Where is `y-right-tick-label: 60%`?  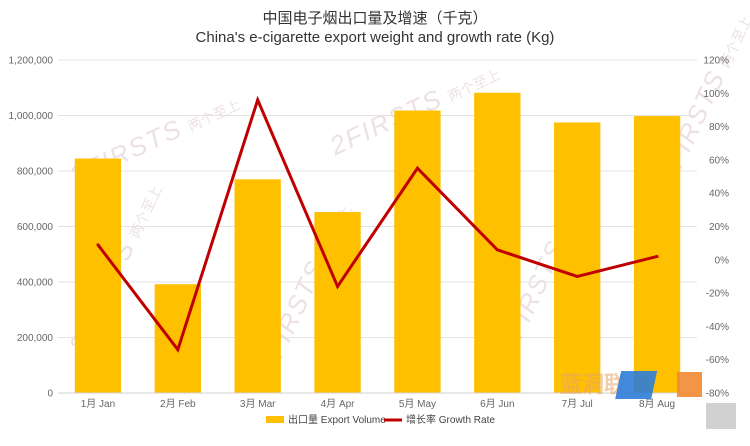
y-right-tick-label: 60% is located at coordinates (719, 160).